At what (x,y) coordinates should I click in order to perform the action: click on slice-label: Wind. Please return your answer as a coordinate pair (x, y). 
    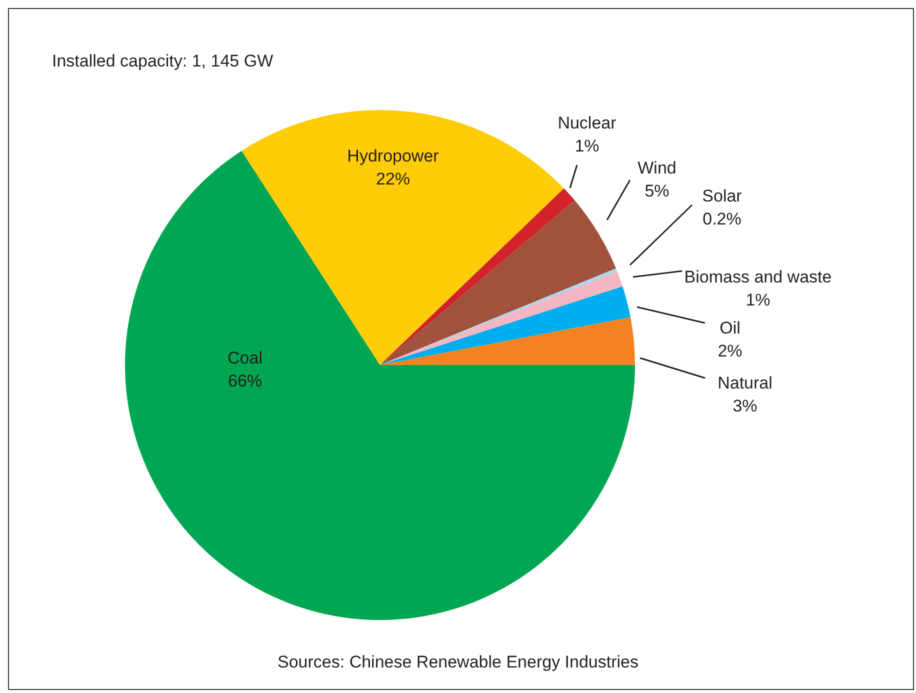
    Looking at the image, I should click on (657, 168).